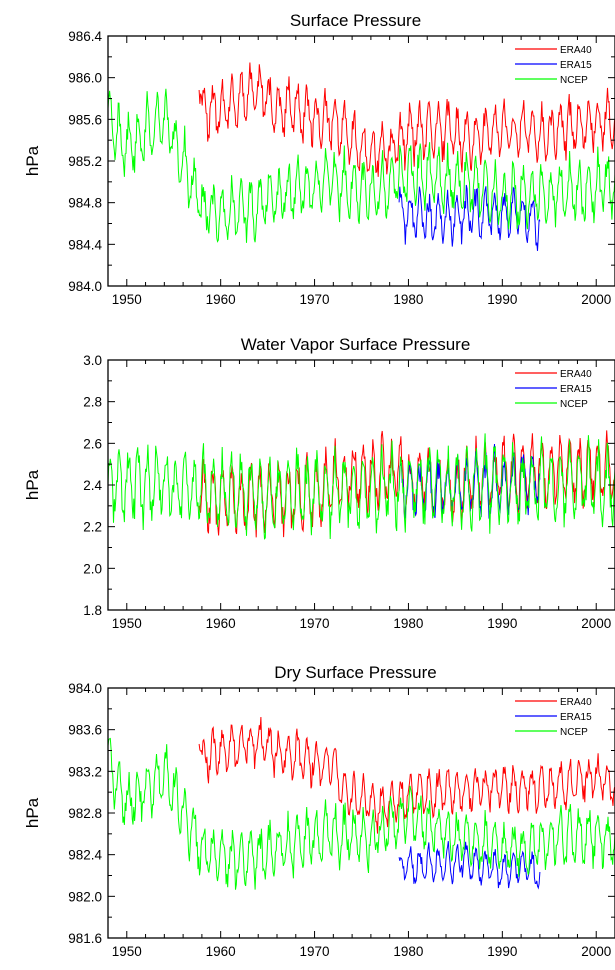  I want to click on series-line-era15, so click(469, 865).